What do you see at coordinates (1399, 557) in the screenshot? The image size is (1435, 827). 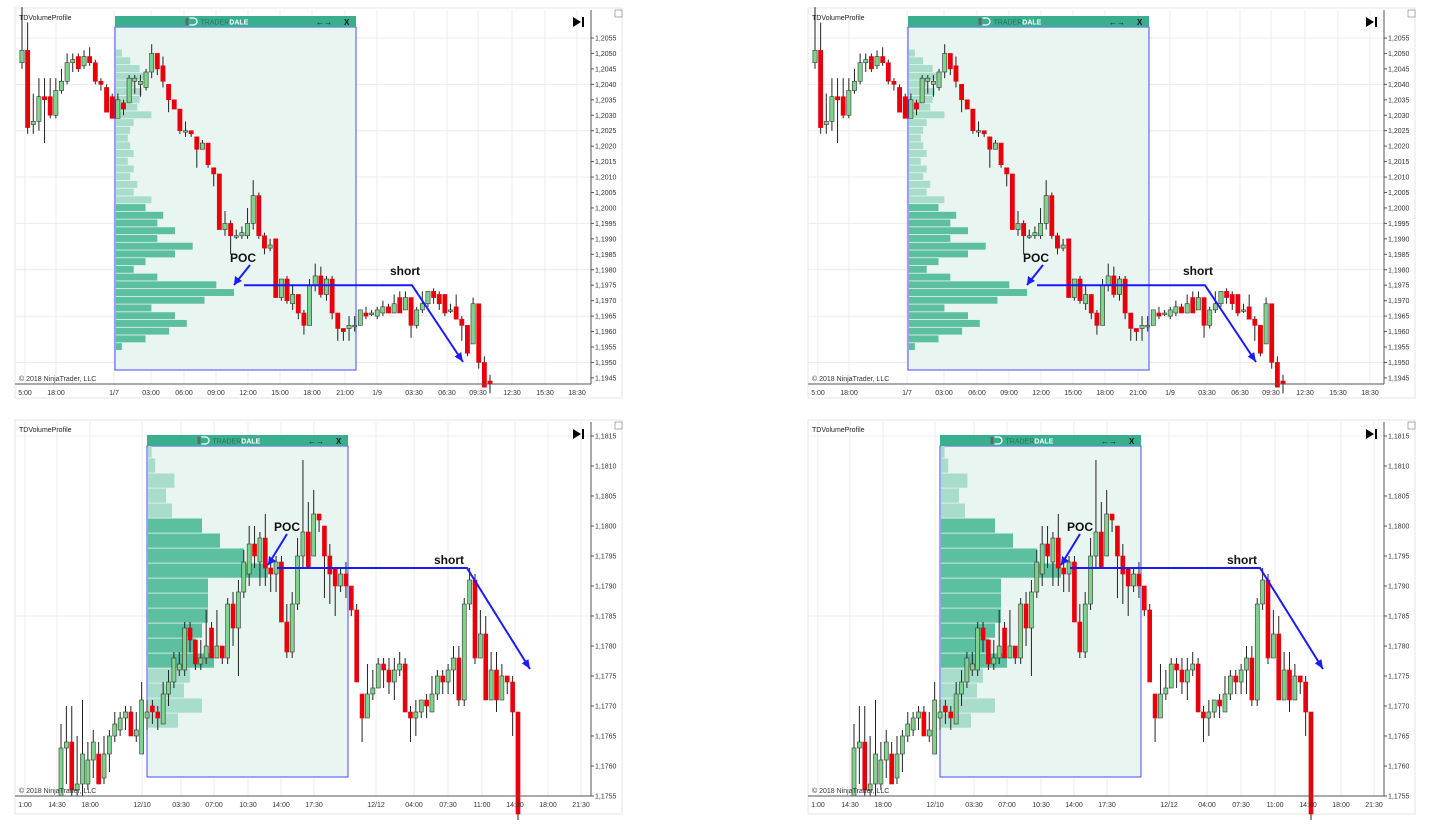 I see `price-label: 1,1795` at bounding box center [1399, 557].